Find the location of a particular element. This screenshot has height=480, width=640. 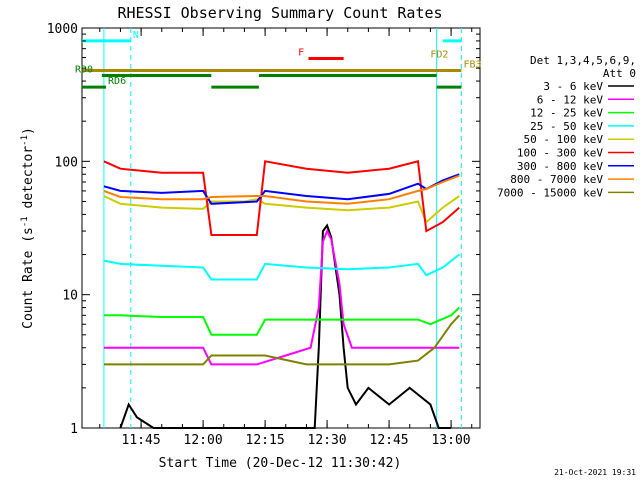

legend-label-4: 50 - 100 keV is located at coordinates (564, 139).